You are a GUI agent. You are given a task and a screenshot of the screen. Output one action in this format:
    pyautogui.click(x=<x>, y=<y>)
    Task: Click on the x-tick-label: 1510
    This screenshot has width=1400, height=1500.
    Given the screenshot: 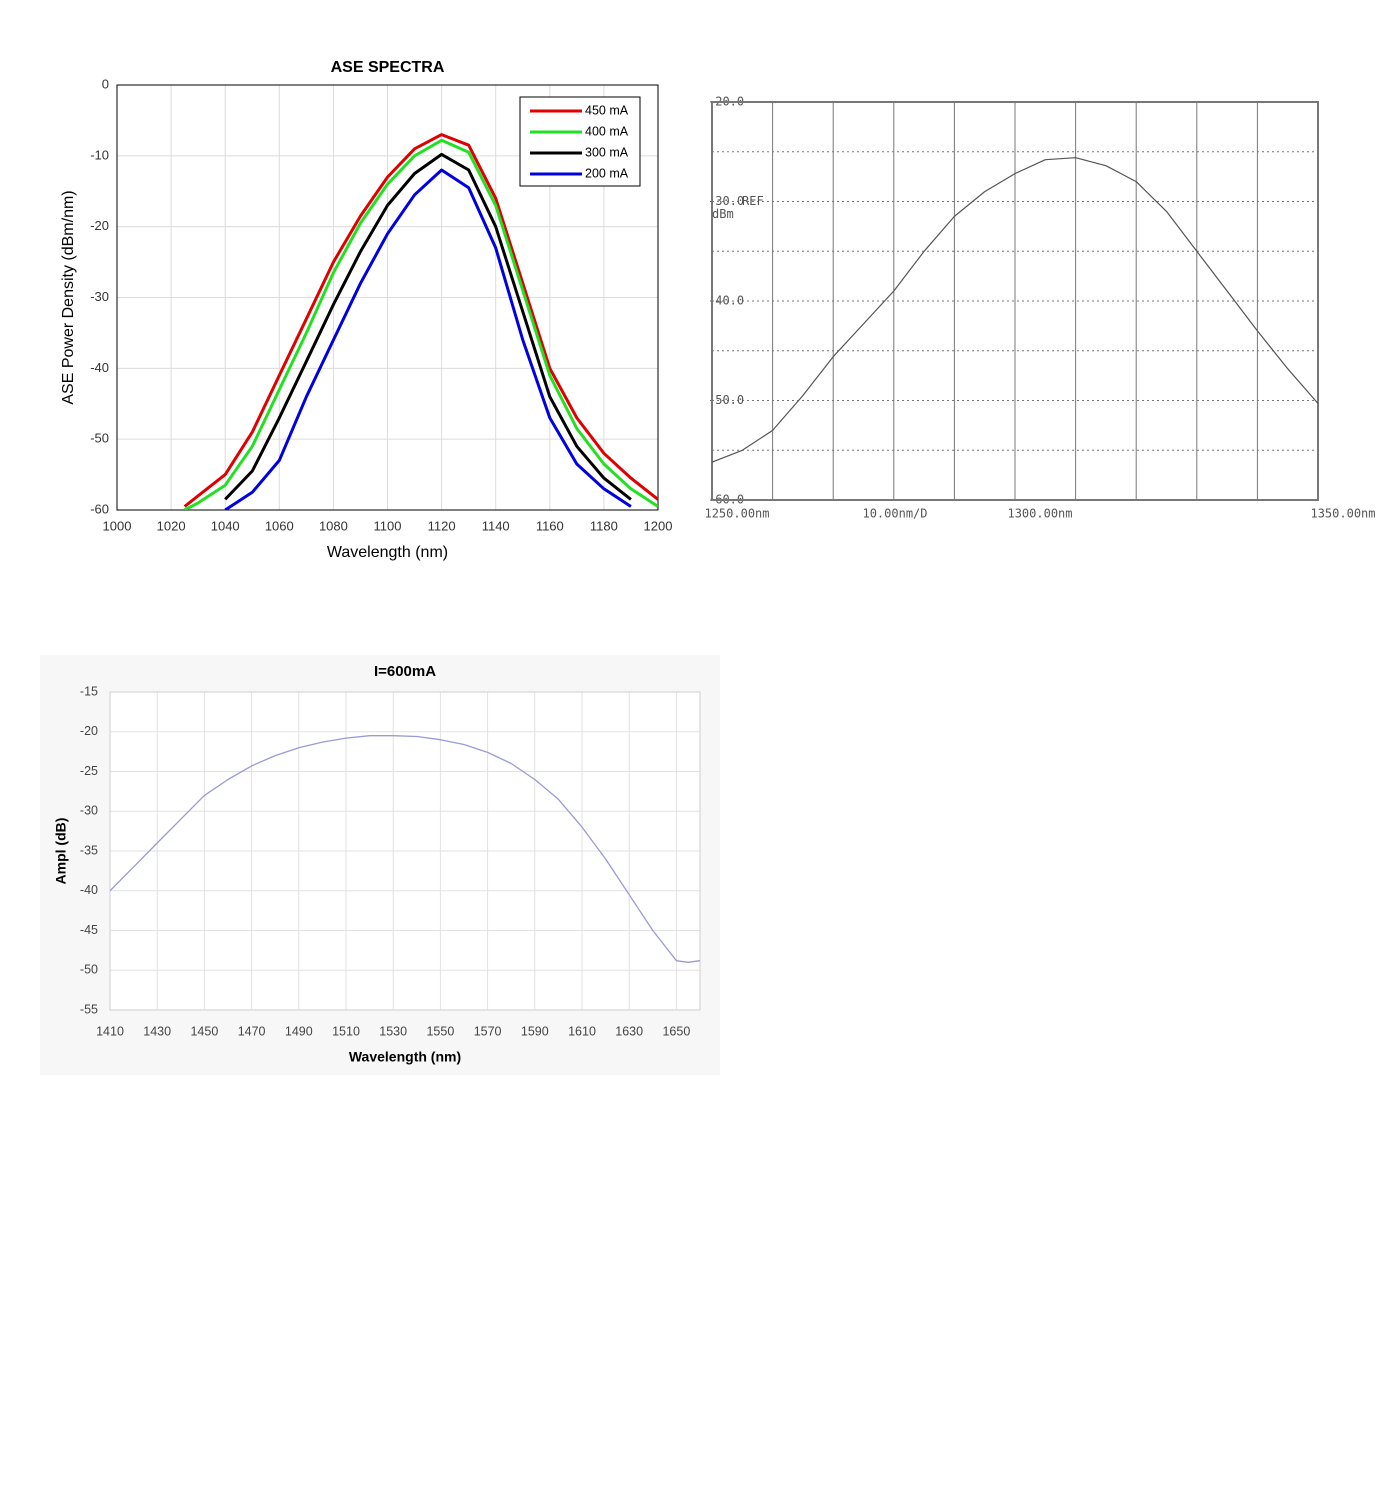 What is the action you would take?
    pyautogui.click(x=346, y=1031)
    